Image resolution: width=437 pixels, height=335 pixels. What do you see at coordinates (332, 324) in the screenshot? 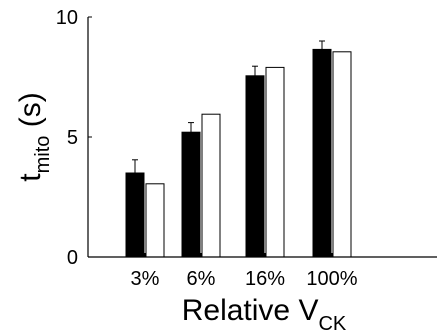
I see `x-axis-label-sub: CK` at bounding box center [332, 324].